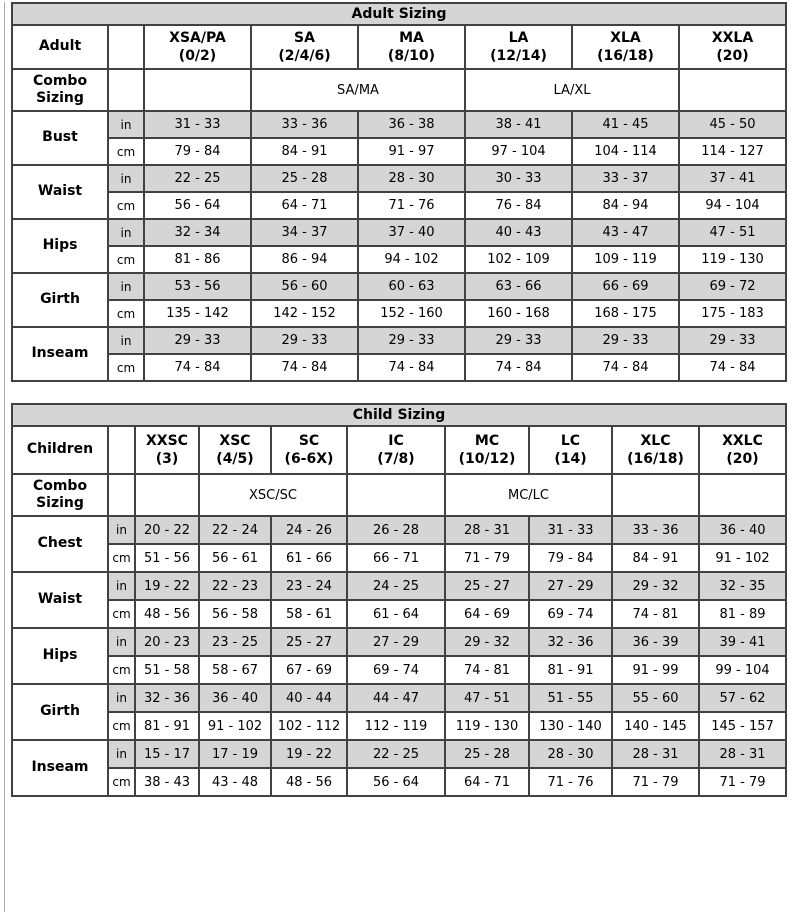  Describe the element at coordinates (732, 178) in the screenshot. I see `value-cell: 37 - 41` at that location.